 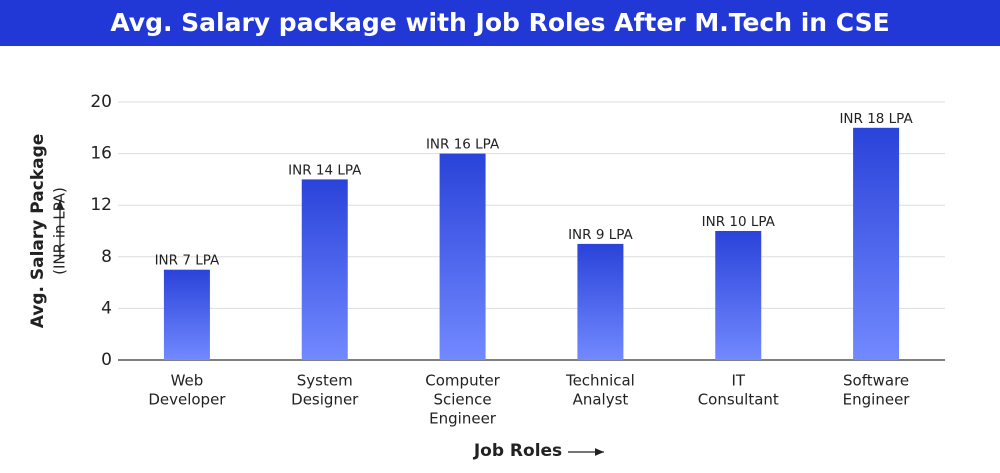 What do you see at coordinates (463, 400) in the screenshot?
I see `x-tick-label: Science` at bounding box center [463, 400].